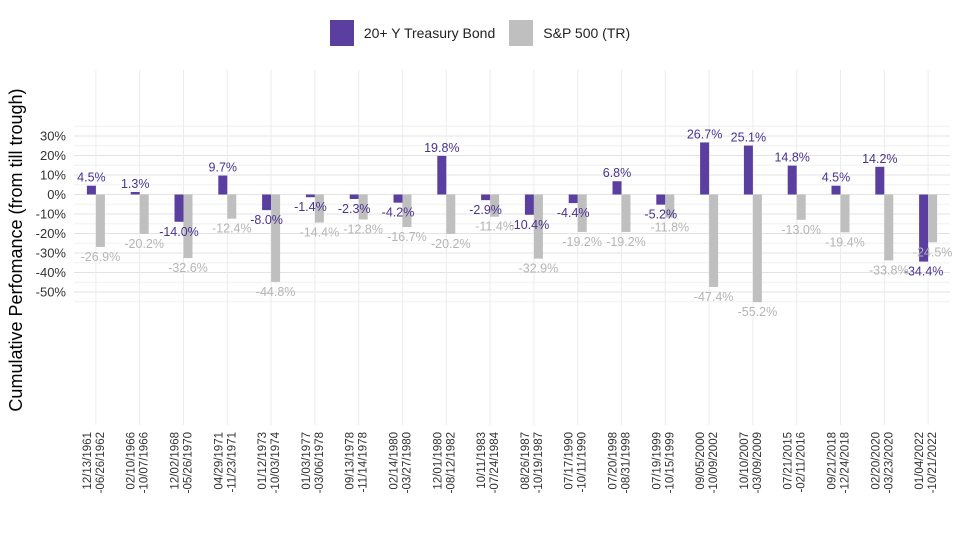 Image resolution: width=960 pixels, height=540 pixels. I want to click on data-label-sp500: -12.4%, so click(232, 229).